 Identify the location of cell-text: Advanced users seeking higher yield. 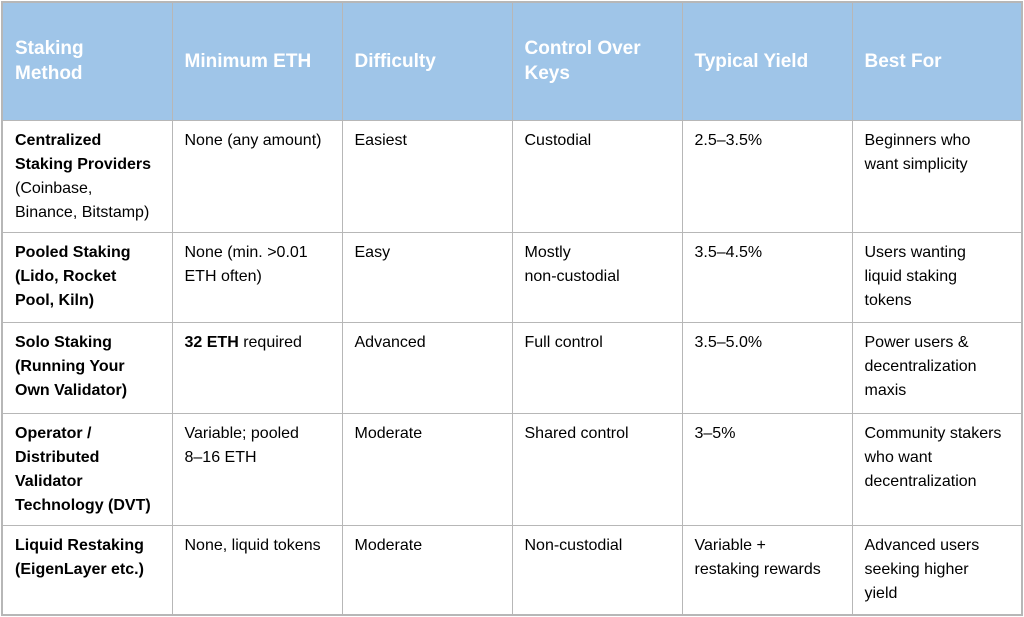
(922, 569).